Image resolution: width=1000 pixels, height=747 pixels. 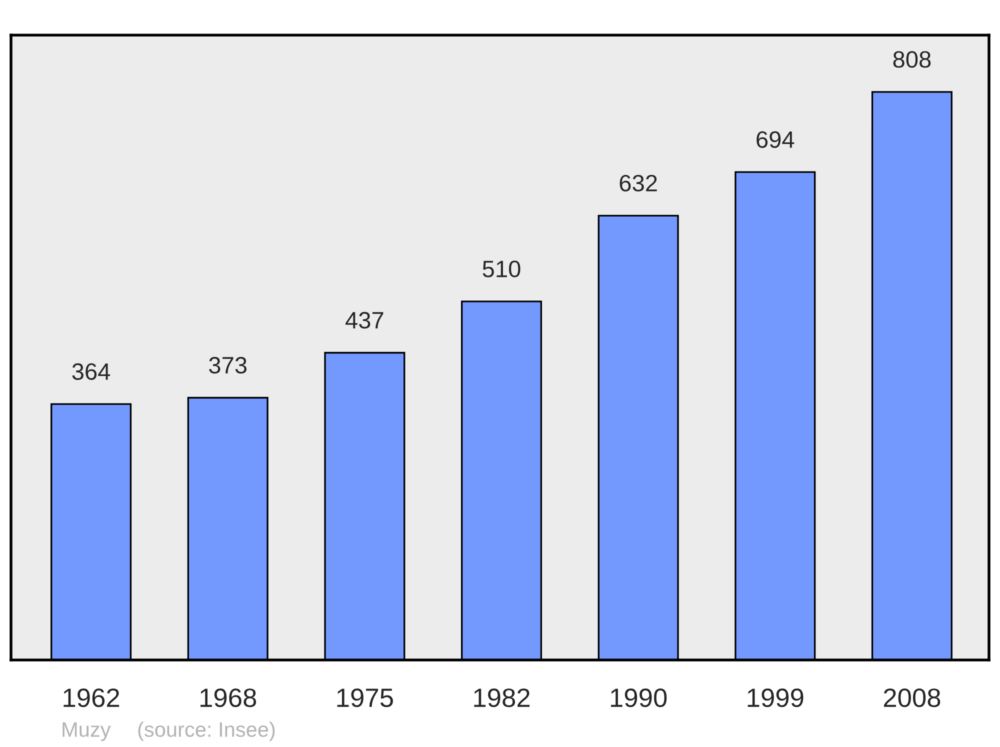 I want to click on x-tick-label: 1982, so click(x=502, y=698).